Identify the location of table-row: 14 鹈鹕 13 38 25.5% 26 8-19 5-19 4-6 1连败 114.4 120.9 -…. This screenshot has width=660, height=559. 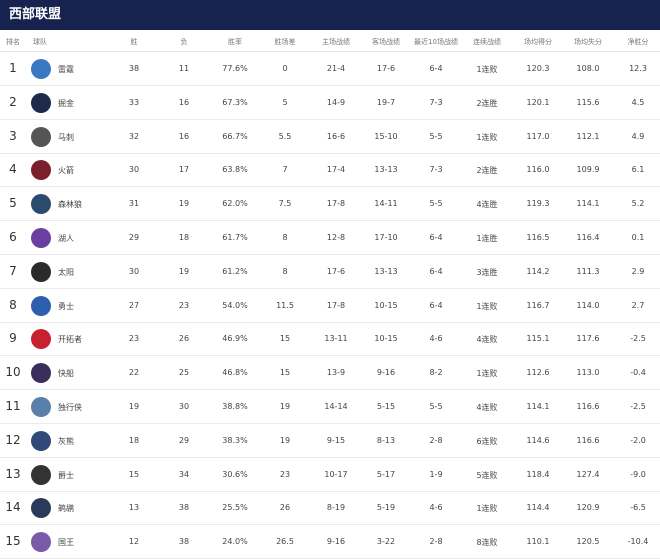
(330, 508).